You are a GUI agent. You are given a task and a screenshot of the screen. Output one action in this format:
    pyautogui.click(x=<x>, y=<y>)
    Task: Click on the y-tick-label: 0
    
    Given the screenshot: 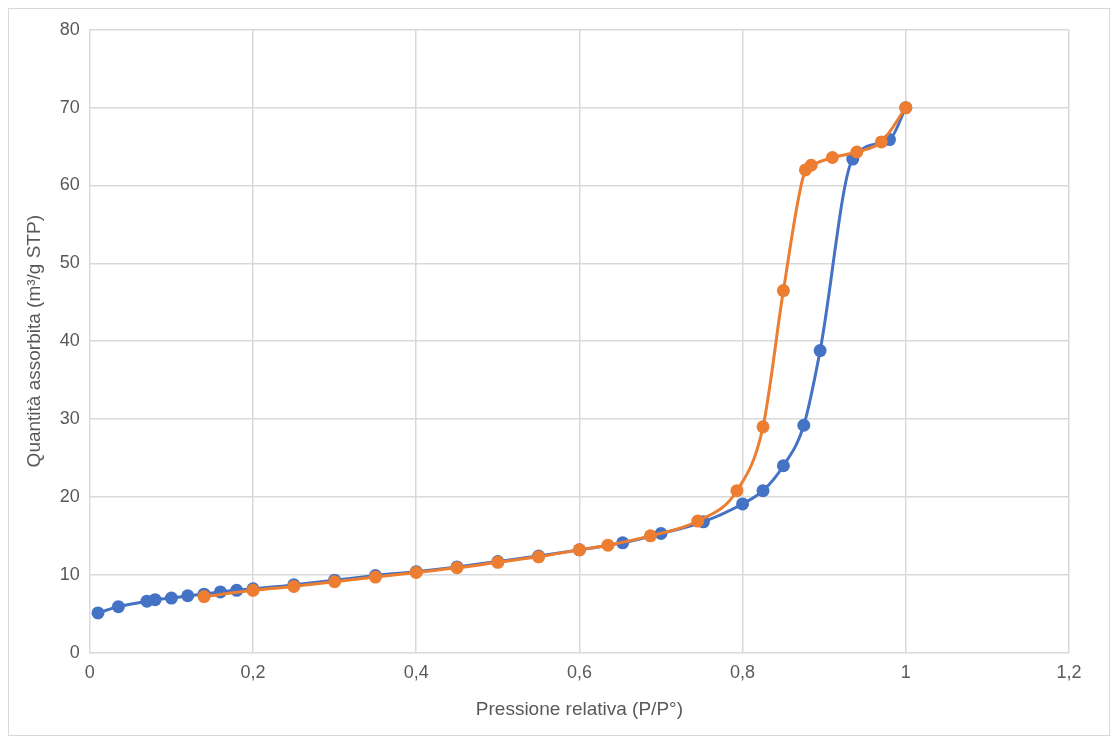 What is the action you would take?
    pyautogui.click(x=74, y=651)
    